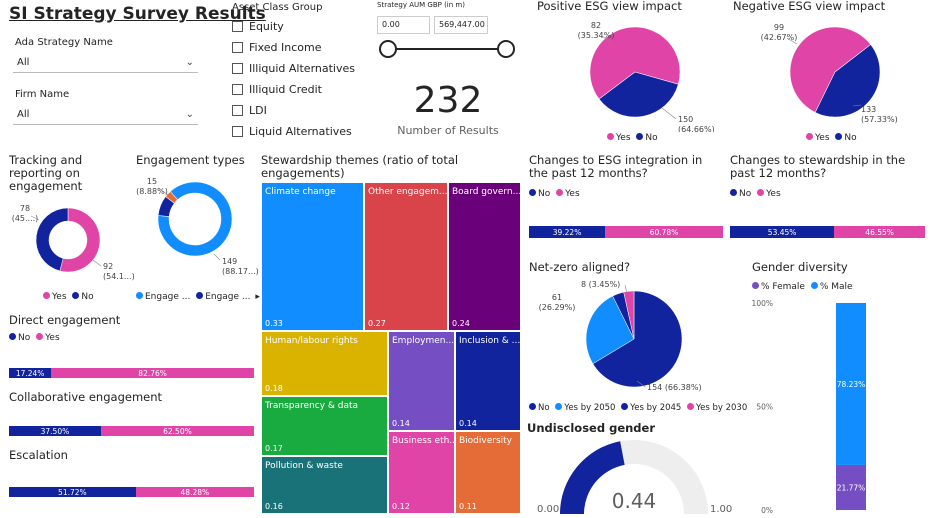  I want to click on asset-class-option: Illiquid Alternatives, so click(293, 68).